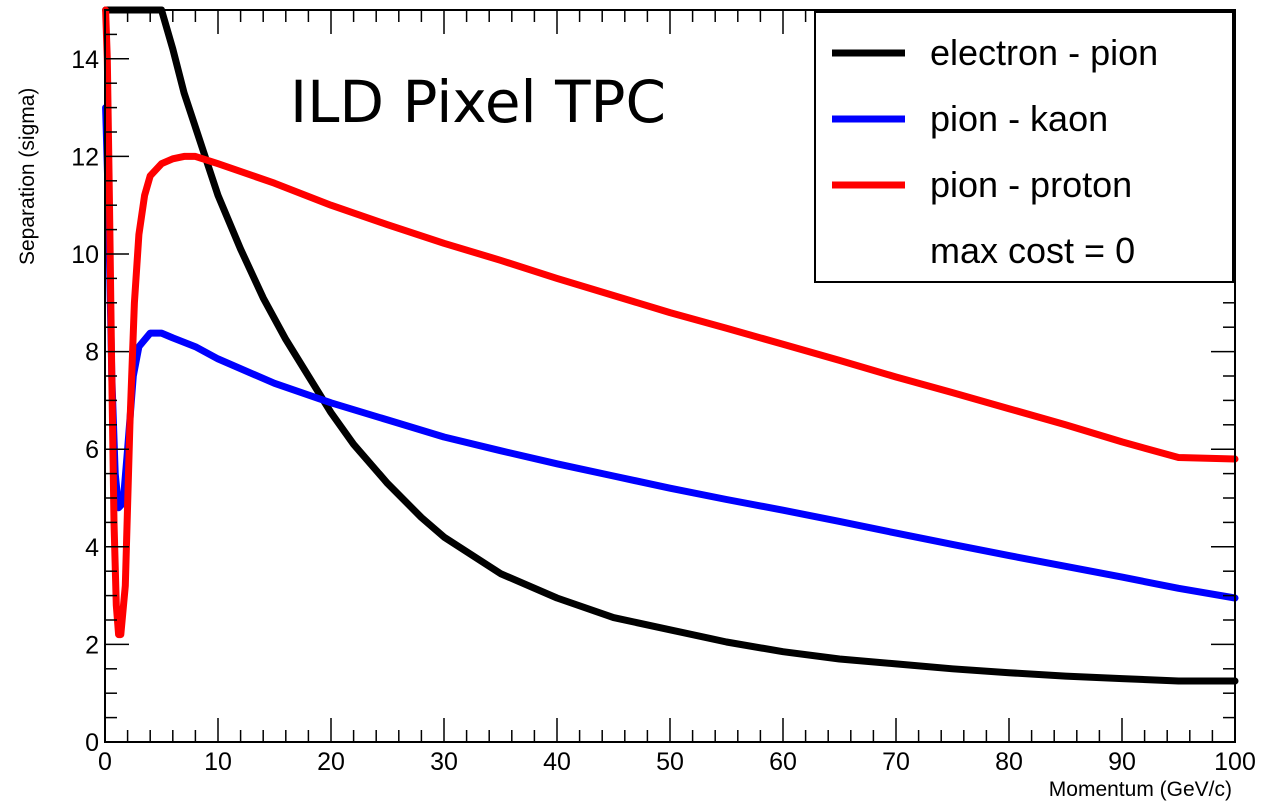  What do you see at coordinates (92, 645) in the screenshot?
I see `y-tick-label: 2` at bounding box center [92, 645].